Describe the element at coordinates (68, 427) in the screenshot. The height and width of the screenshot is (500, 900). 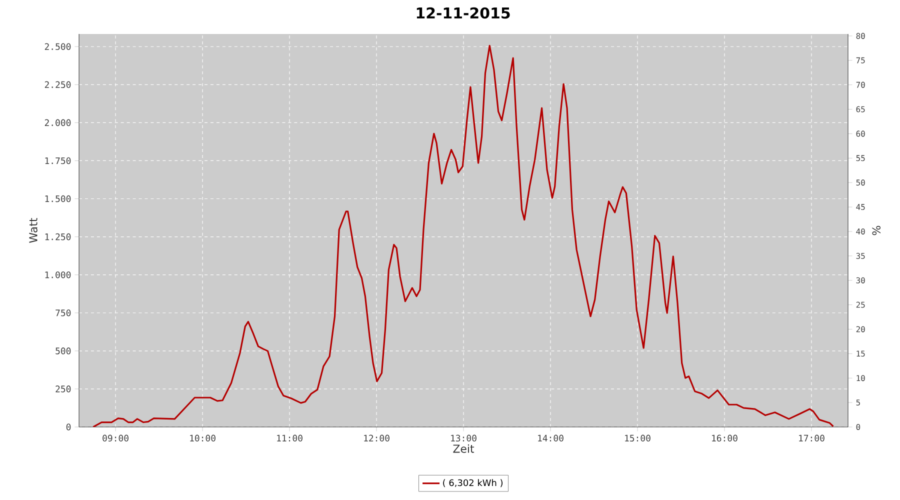
I see `y-tick-label: 0` at that location.